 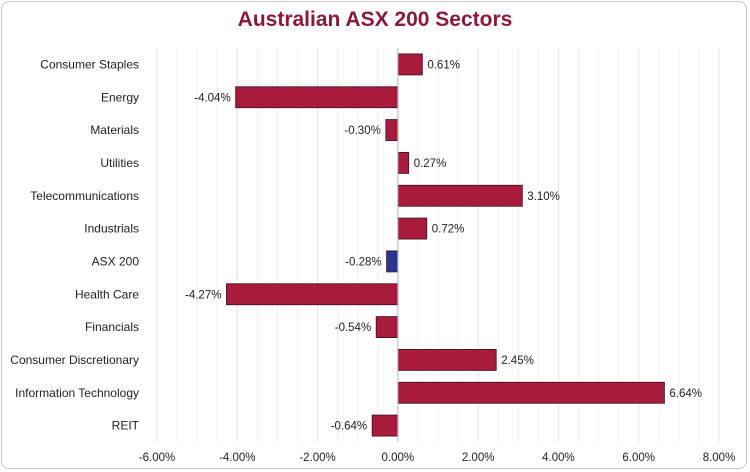 What do you see at coordinates (443, 65) in the screenshot?
I see `data-label: 0.61%` at bounding box center [443, 65].